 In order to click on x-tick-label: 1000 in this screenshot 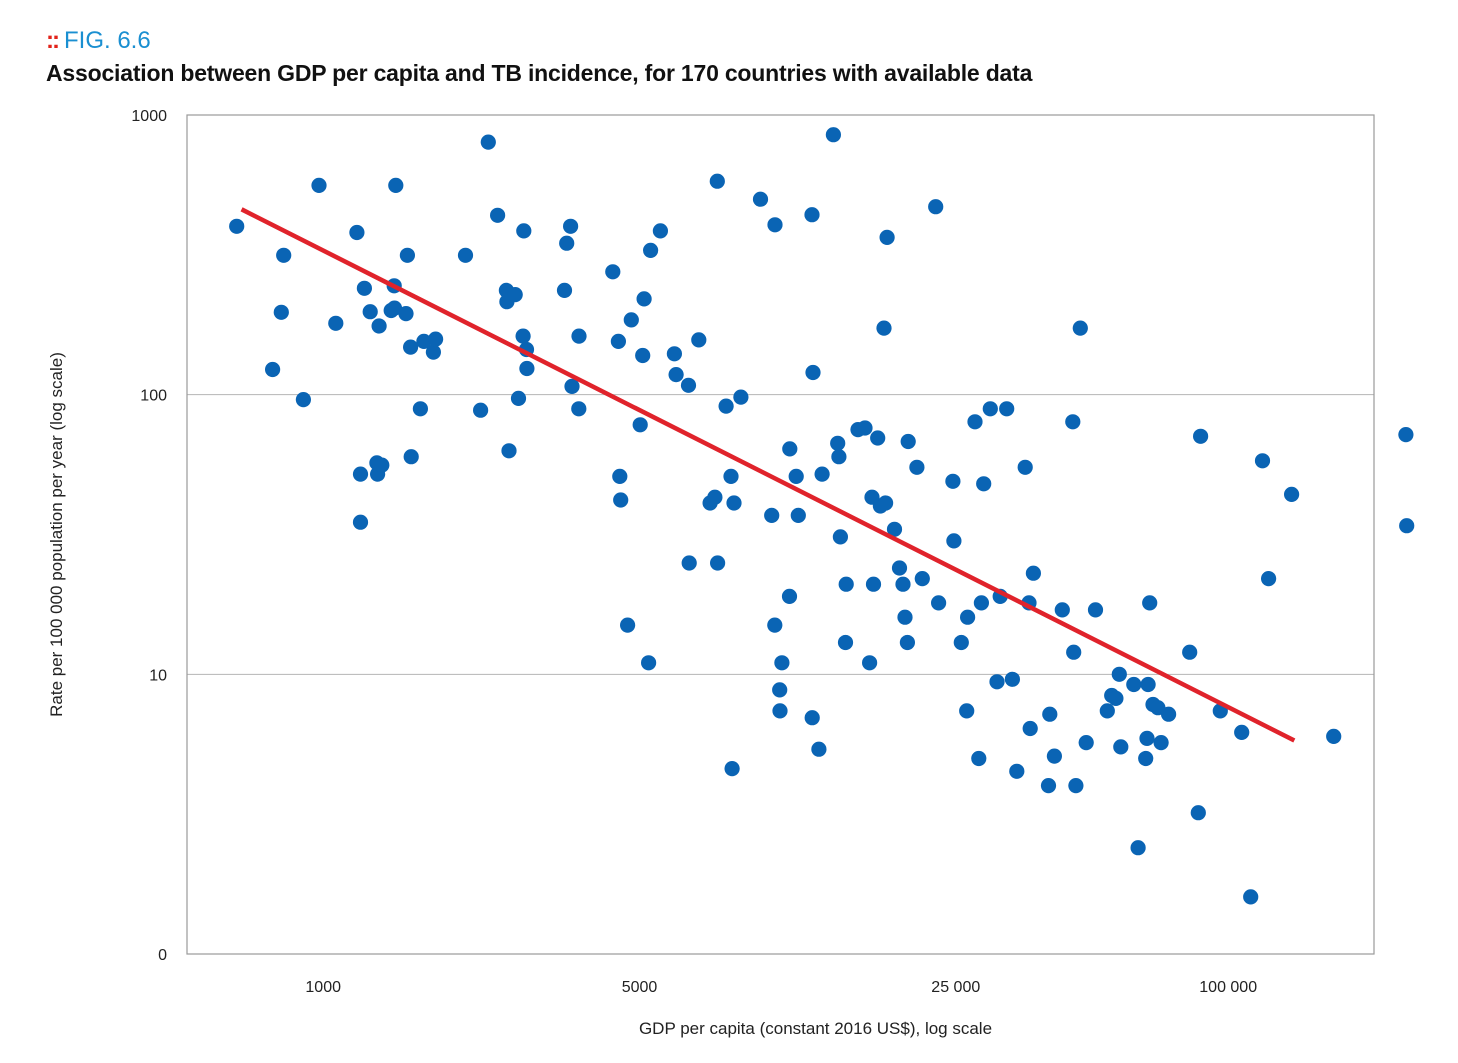, I will do `click(323, 987)`.